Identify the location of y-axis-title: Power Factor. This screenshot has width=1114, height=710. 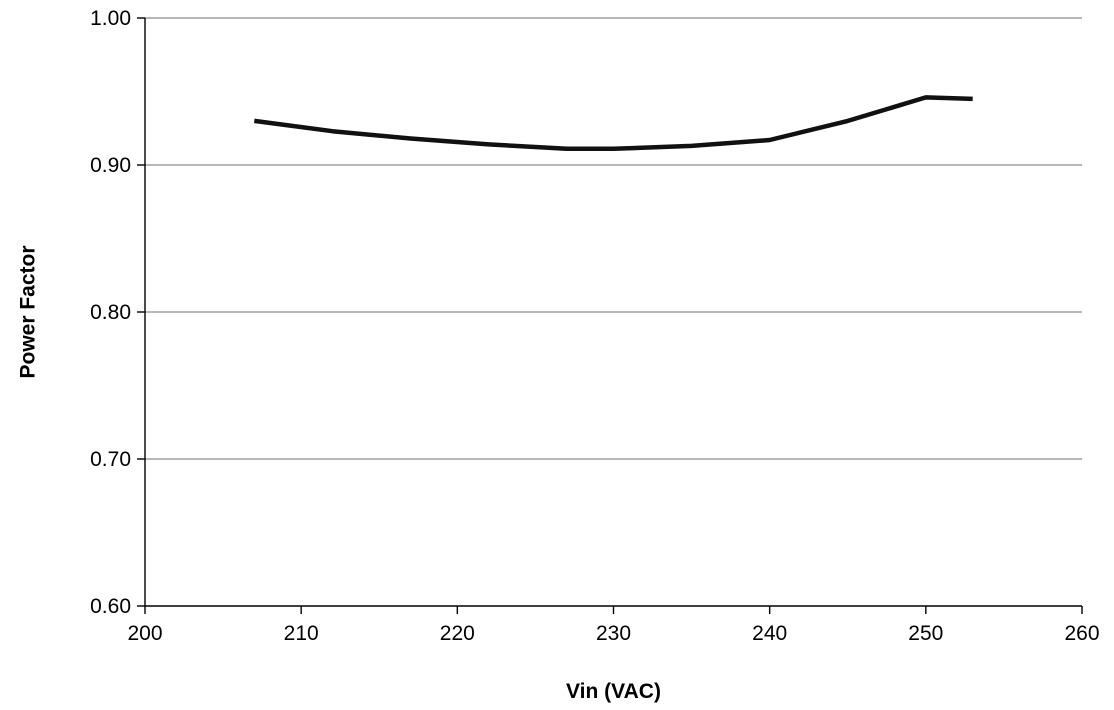
(28, 311).